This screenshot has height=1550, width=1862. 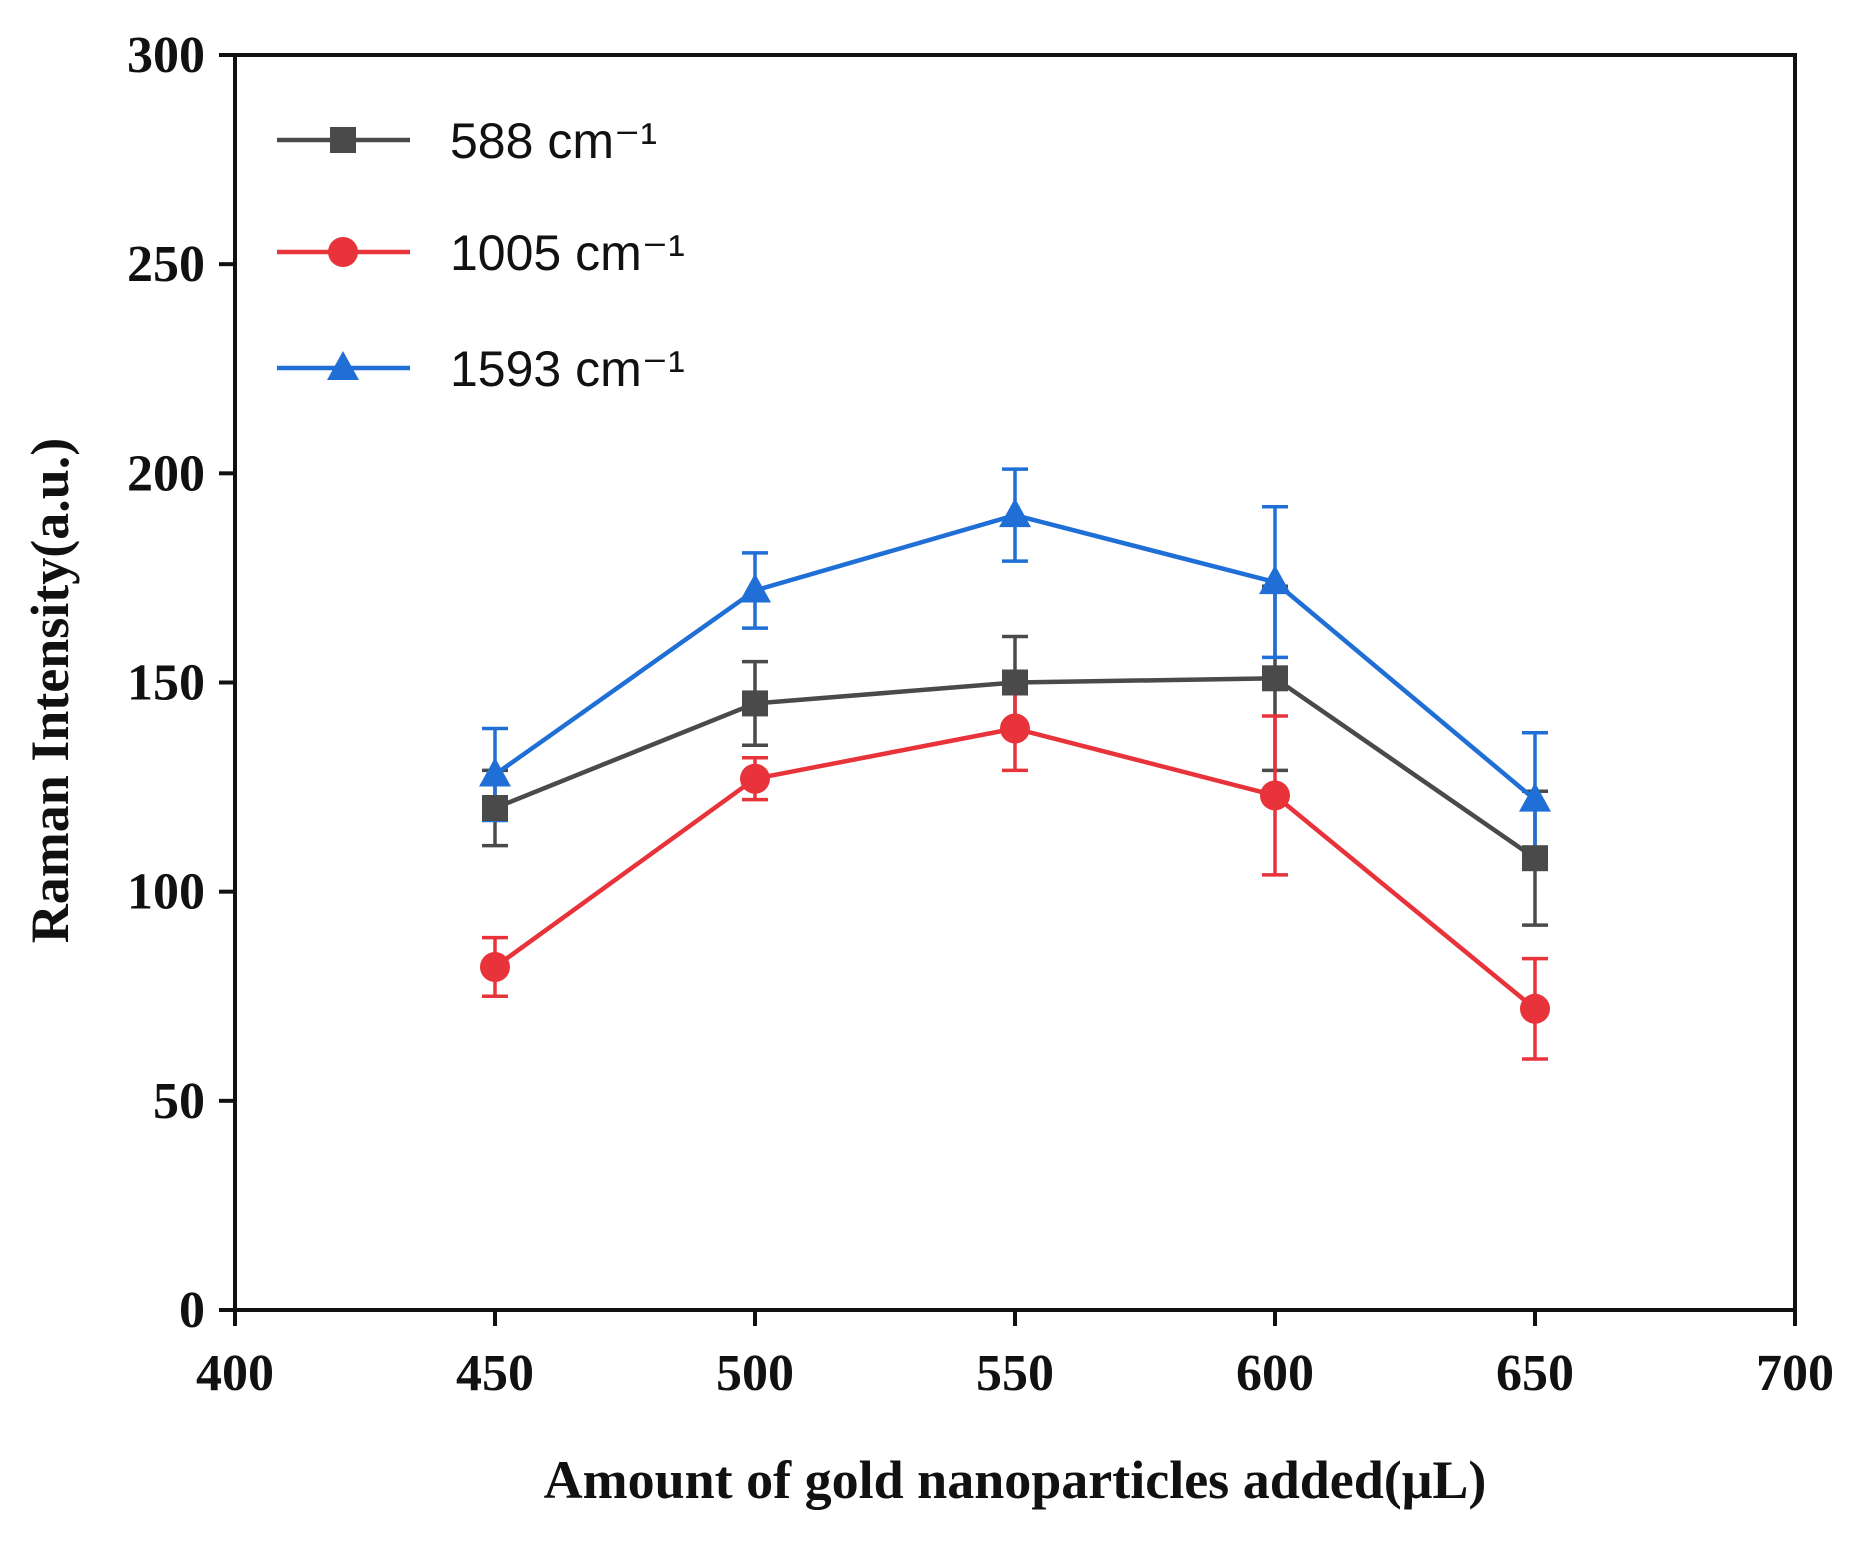 I want to click on x-tick-label: 700, so click(x=1795, y=1373).